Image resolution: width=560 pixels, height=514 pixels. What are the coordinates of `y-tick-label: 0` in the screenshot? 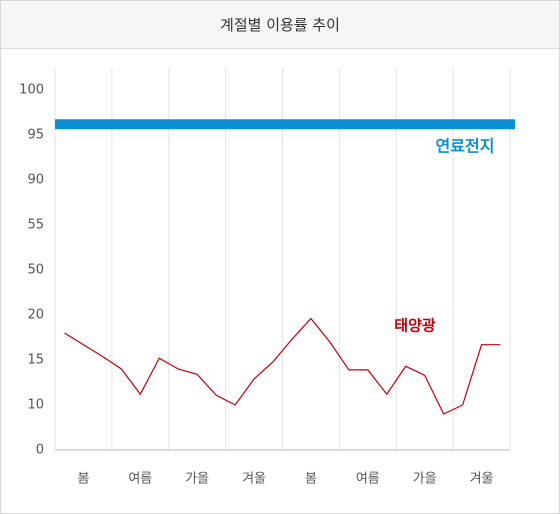 It's located at (40, 450).